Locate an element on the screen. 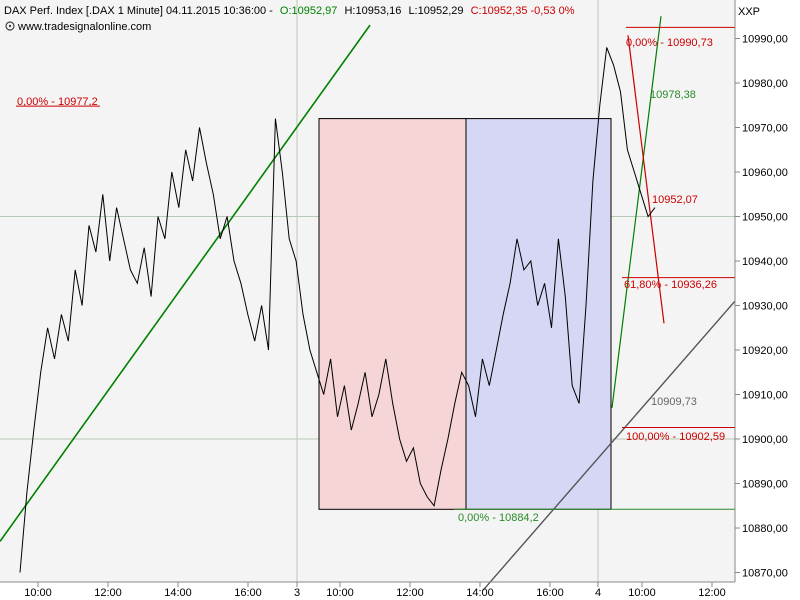 The image size is (800, 600). price-tick-label: 10890,00 is located at coordinates (765, 485).